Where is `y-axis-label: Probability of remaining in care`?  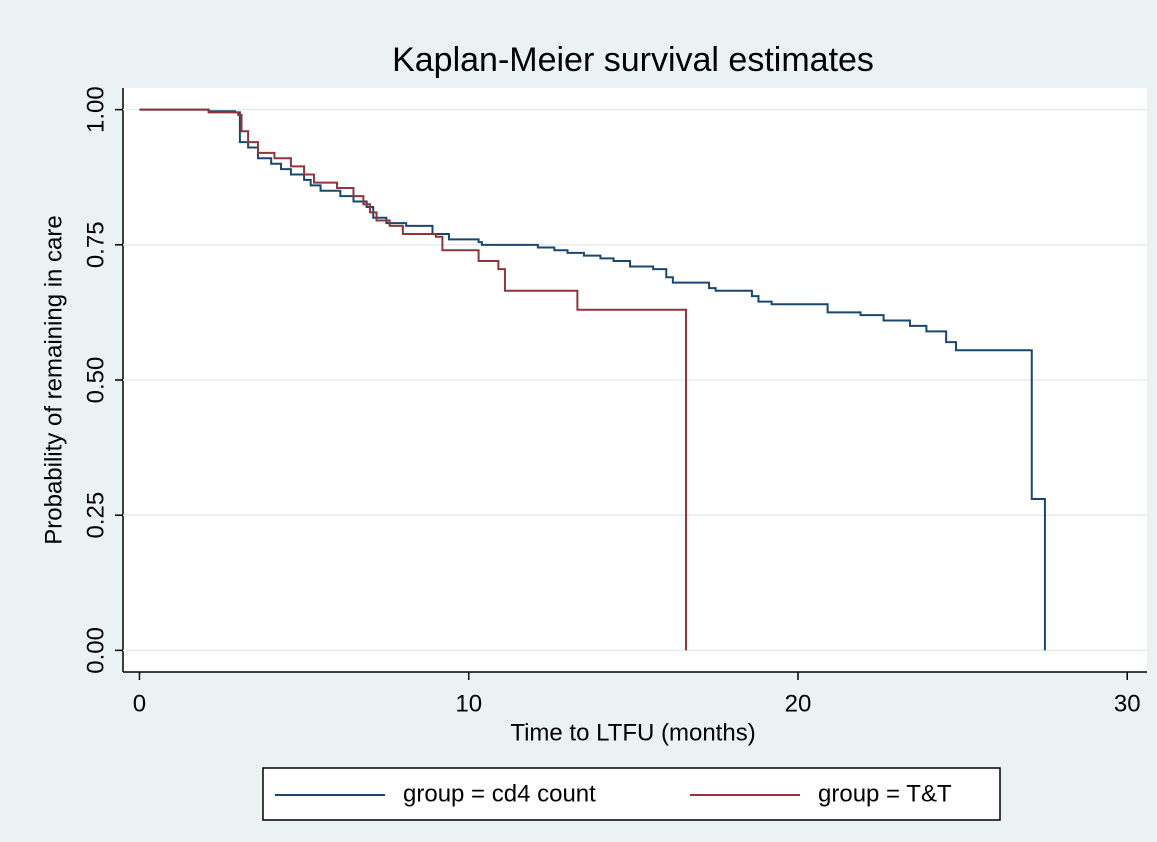 y-axis-label: Probability of remaining in care is located at coordinates (53, 380).